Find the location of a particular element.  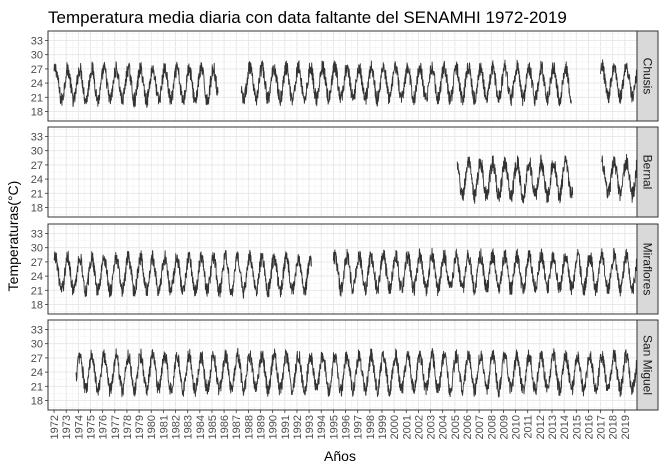

x-tick-label: 1987 is located at coordinates (237, 427).